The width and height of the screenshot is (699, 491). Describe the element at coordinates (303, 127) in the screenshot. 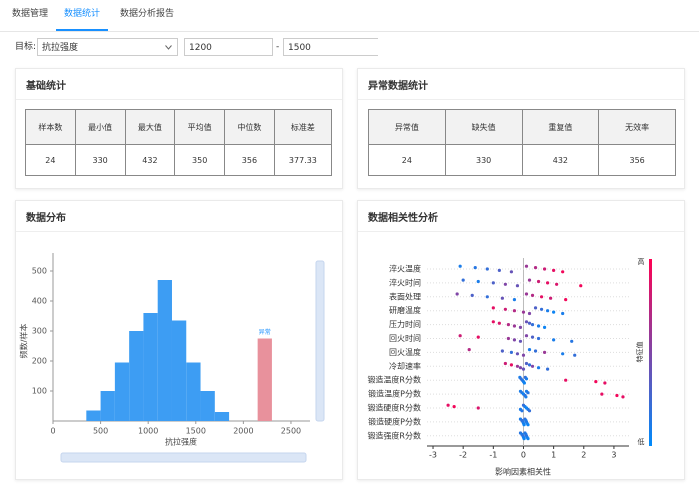

I see `column-header: 标准差` at that location.